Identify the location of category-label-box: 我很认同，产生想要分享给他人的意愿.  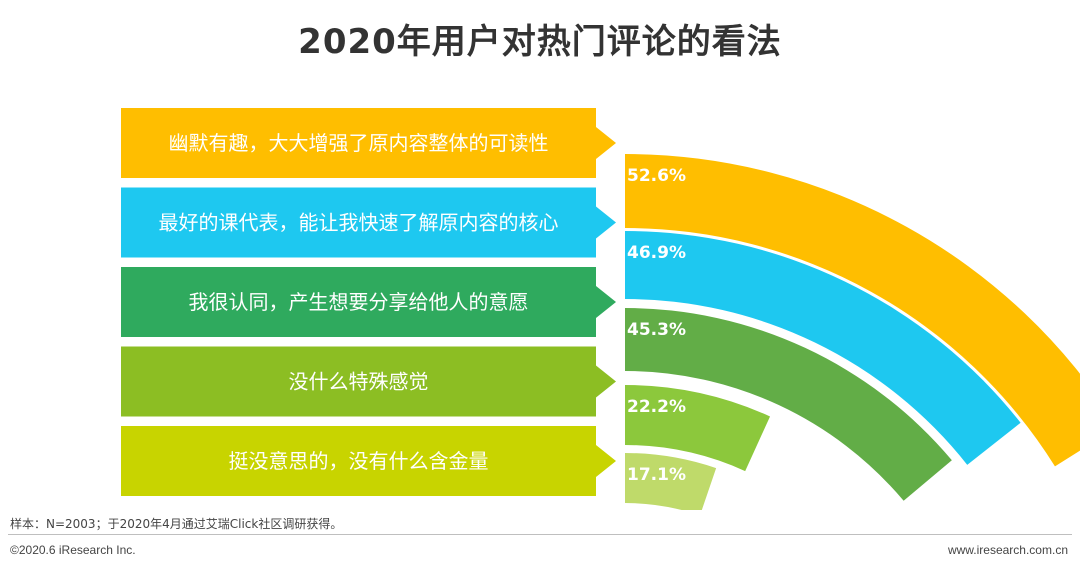
(368, 302).